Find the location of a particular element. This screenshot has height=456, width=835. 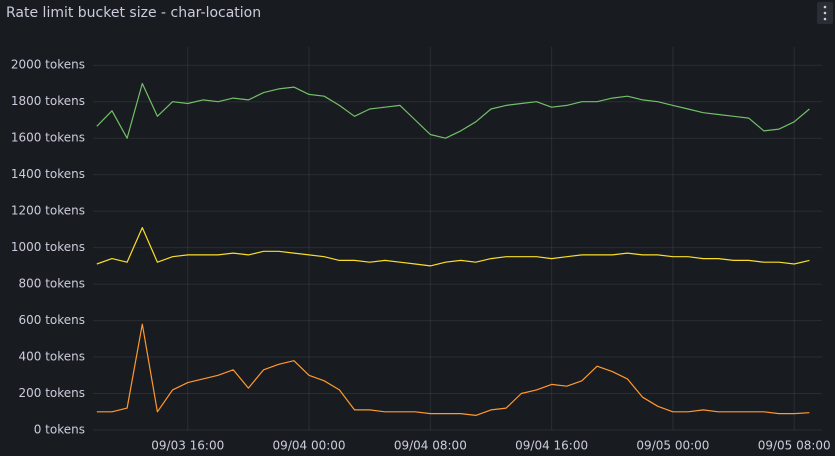

panel-title: Rate limit bucket size - char-location is located at coordinates (133, 13).